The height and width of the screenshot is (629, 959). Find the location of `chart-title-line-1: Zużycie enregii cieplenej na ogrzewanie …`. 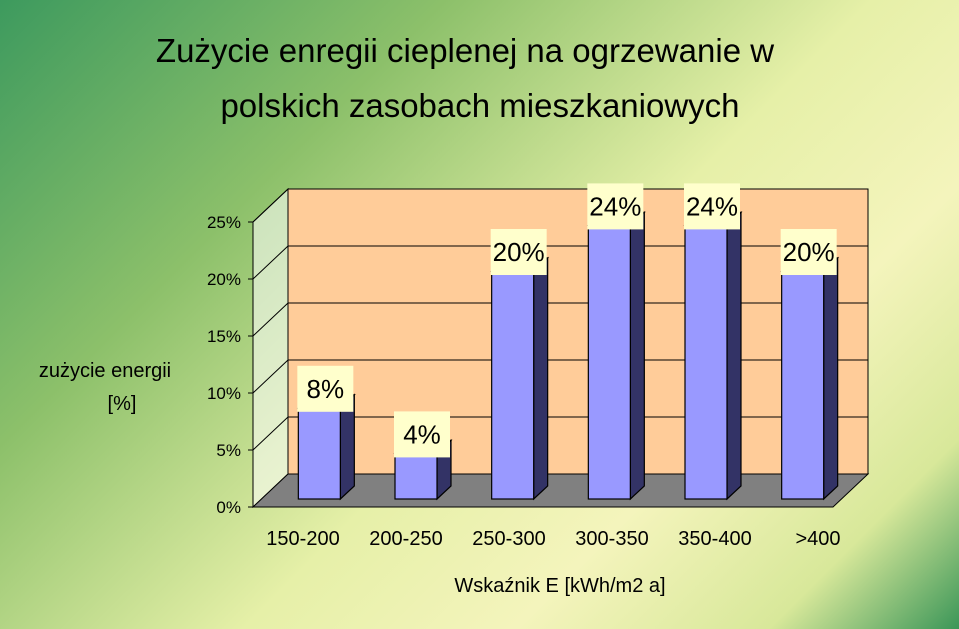

chart-title-line-1: Zużycie enregii cieplenej na ogrzewanie … is located at coordinates (465, 50).